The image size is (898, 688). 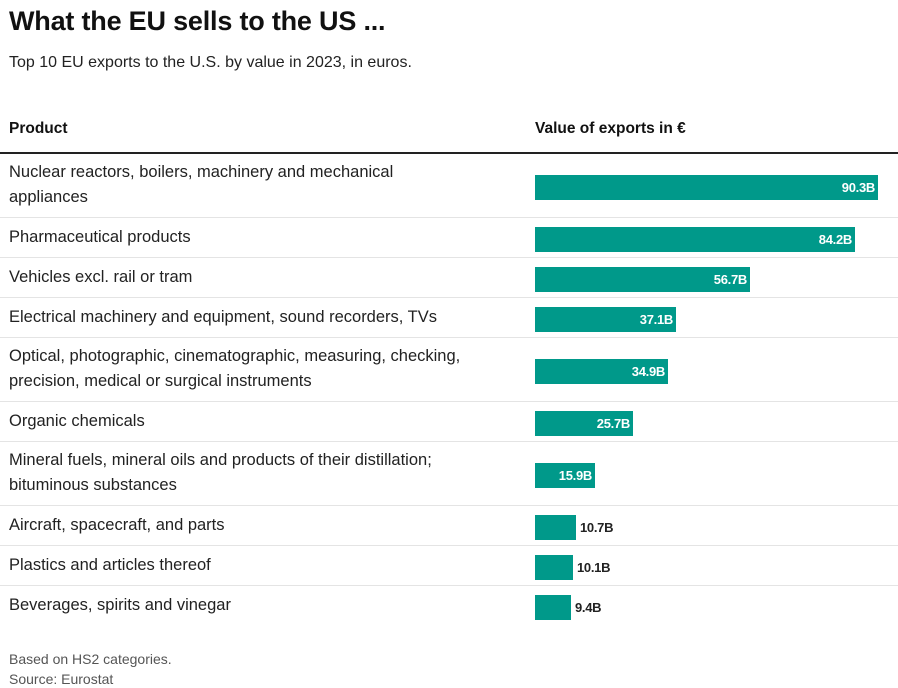 What do you see at coordinates (449, 153) in the screenshot?
I see `header-divider` at bounding box center [449, 153].